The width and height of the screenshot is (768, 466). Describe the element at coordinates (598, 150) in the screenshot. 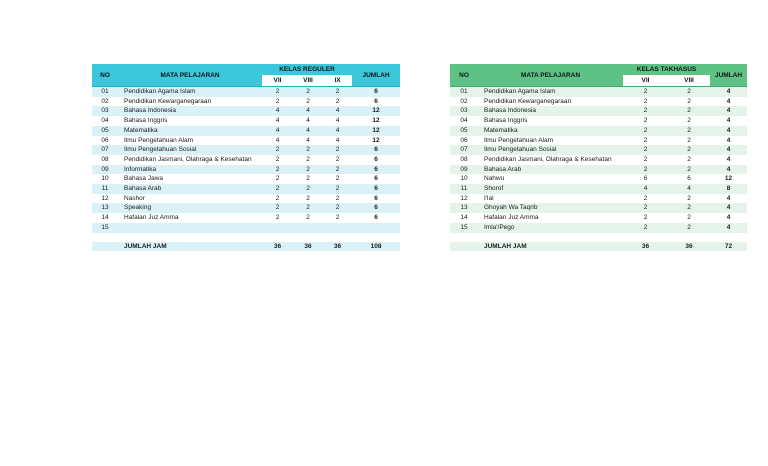

I see `table-row: 07 Ilmu Pengetahuan Sosial 2 2 4` at that location.